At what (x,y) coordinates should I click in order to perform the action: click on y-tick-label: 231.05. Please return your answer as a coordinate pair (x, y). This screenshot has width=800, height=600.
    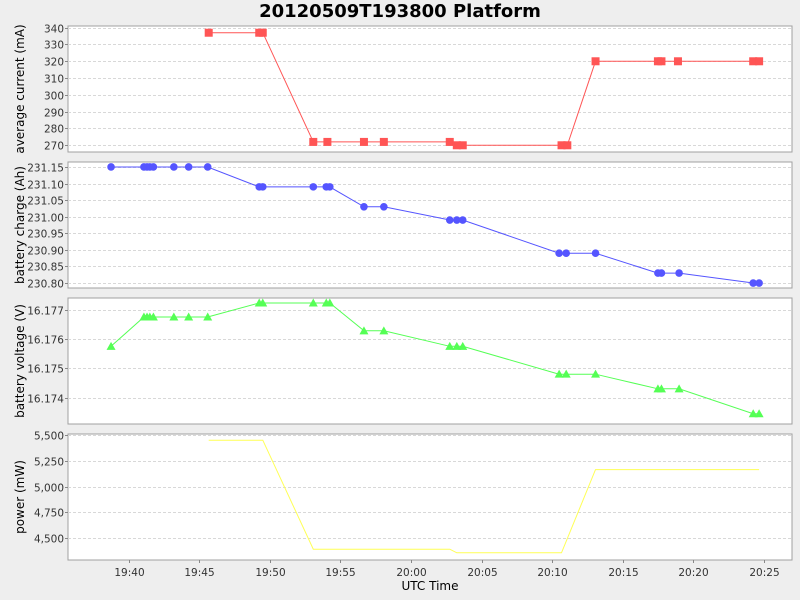
    Looking at the image, I should click on (45, 202).